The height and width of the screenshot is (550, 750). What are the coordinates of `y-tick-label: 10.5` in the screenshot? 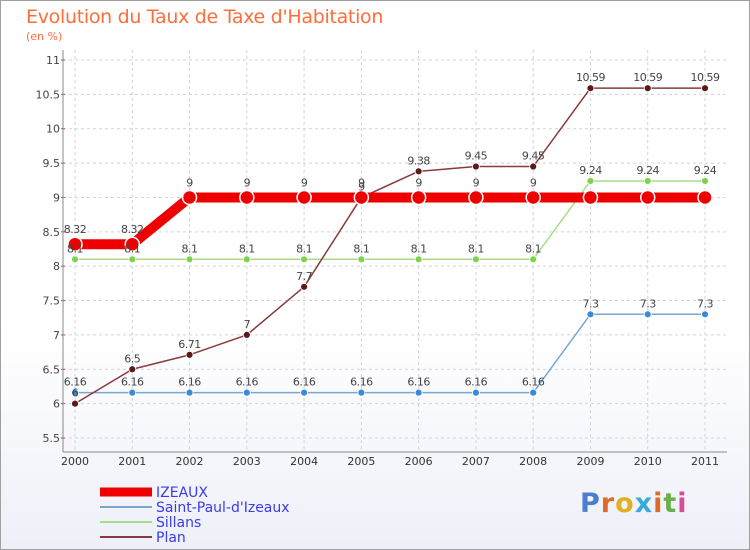 It's located at (48, 94).